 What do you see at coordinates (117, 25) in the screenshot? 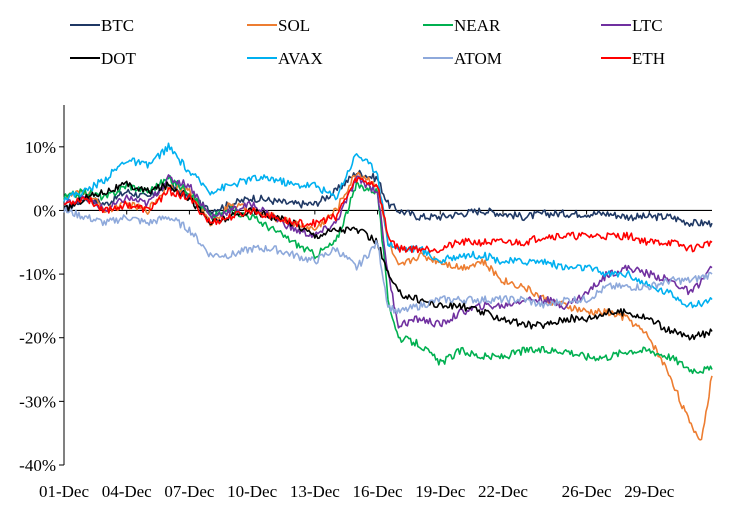
I see `legend-label-btc: BTC` at bounding box center [117, 25].